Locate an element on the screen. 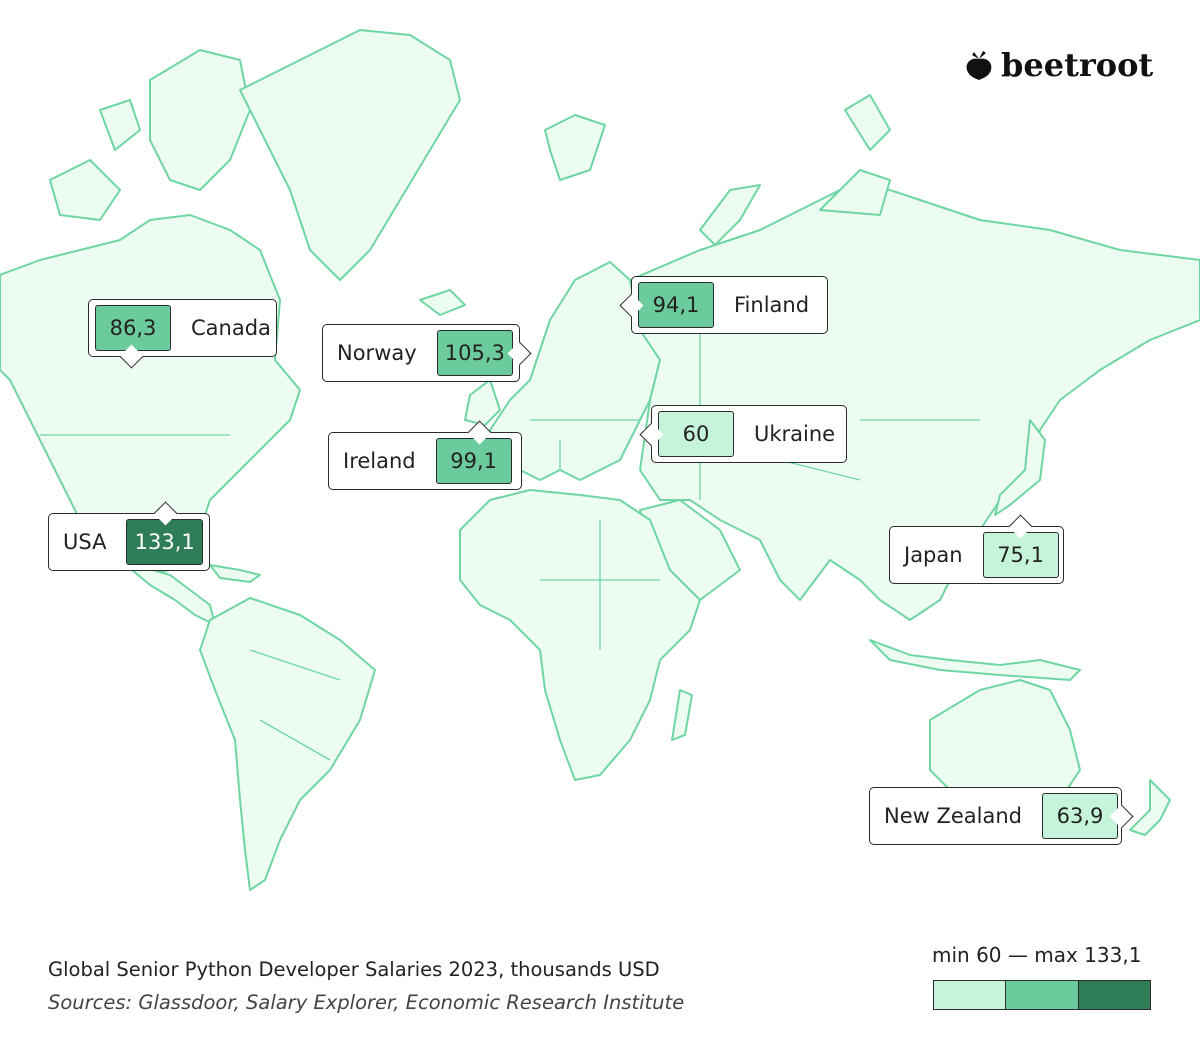  legend-swatch-mid is located at coordinates (1041, 995).